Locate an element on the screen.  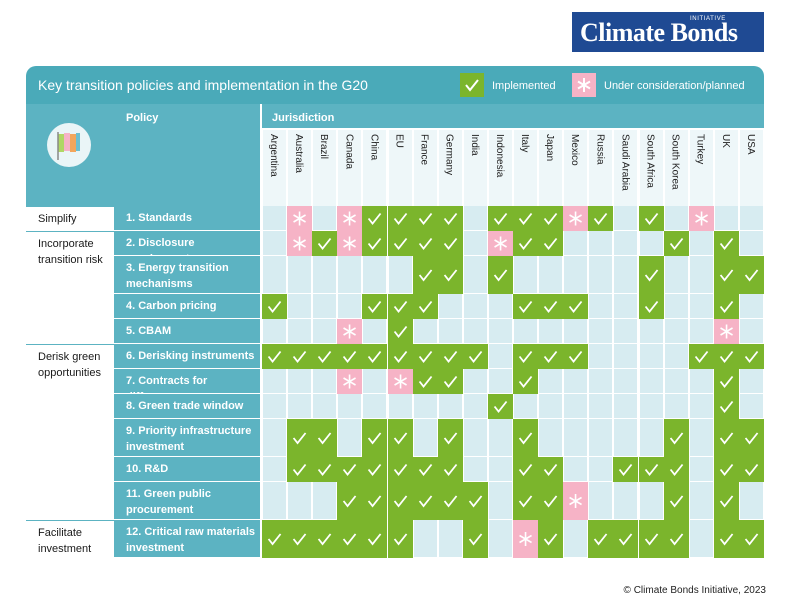
legend-planned-label: Under consideration/planned is located at coordinates (674, 86).